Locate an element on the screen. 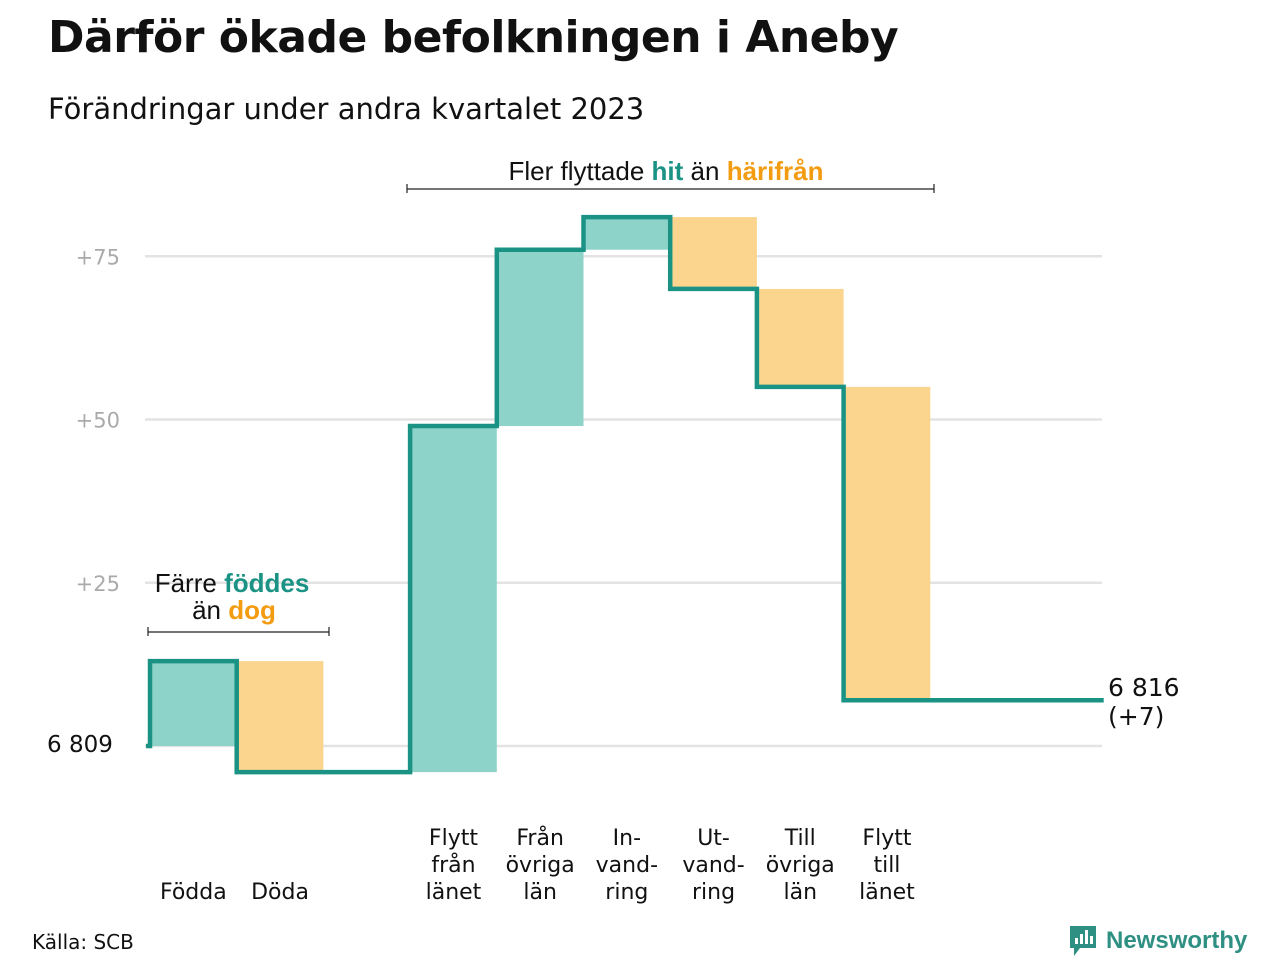 The width and height of the screenshot is (1280, 960). end-value-label: 6 816 is located at coordinates (1144, 687).